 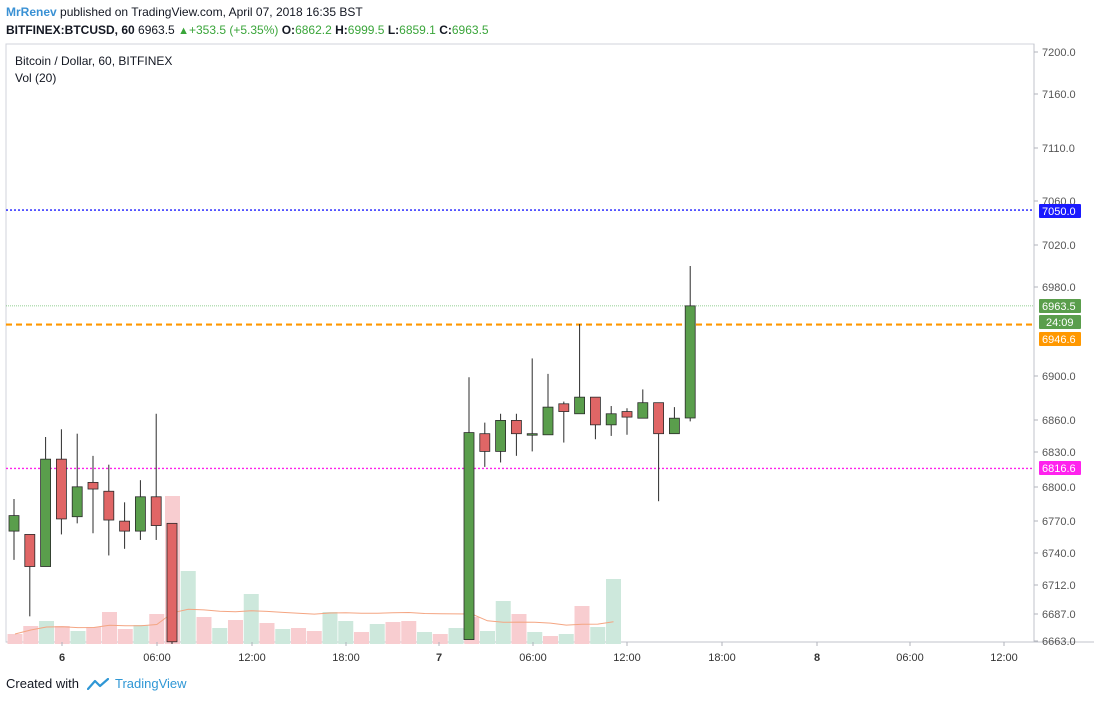 What do you see at coordinates (62, 658) in the screenshot?
I see `time-tick-label: 6` at bounding box center [62, 658].